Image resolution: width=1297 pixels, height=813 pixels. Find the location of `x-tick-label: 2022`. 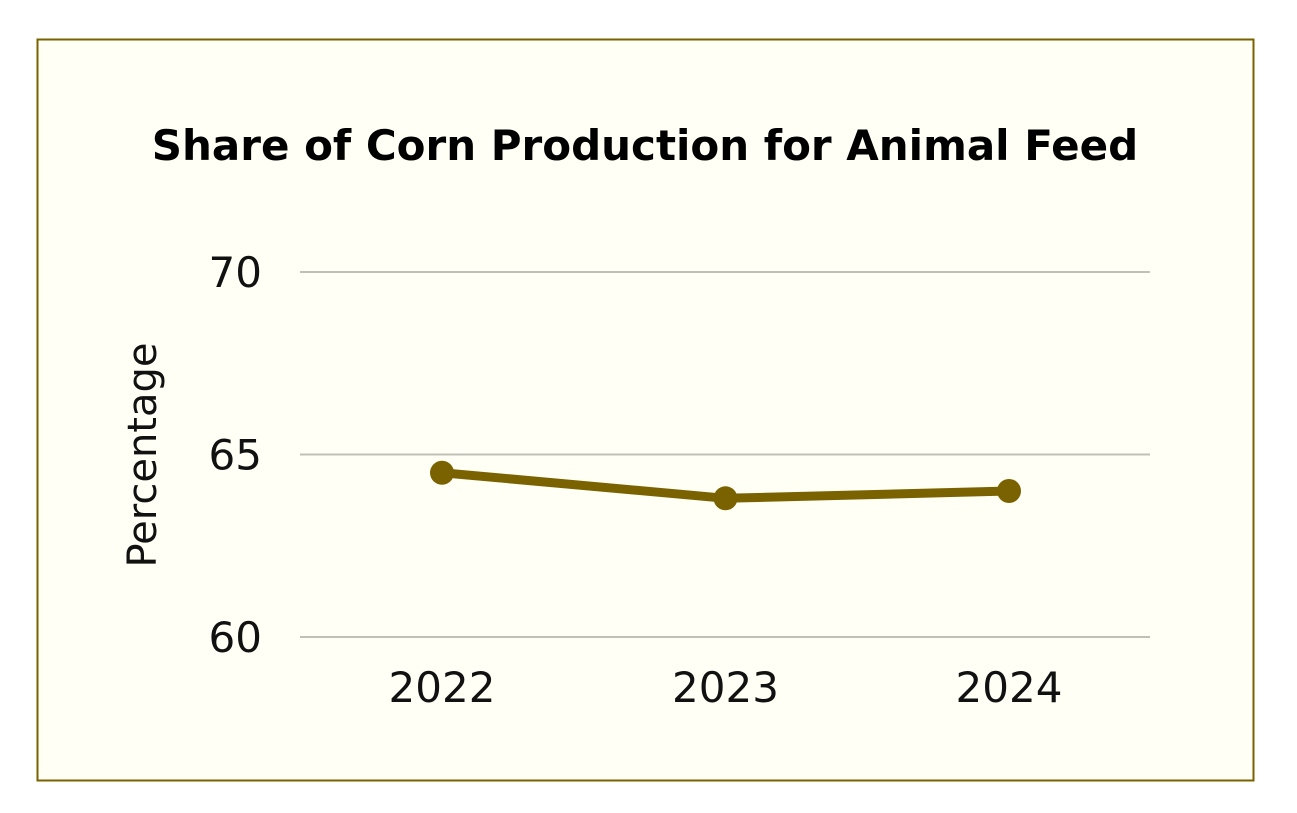

x-tick-label: 2022 is located at coordinates (442, 687).